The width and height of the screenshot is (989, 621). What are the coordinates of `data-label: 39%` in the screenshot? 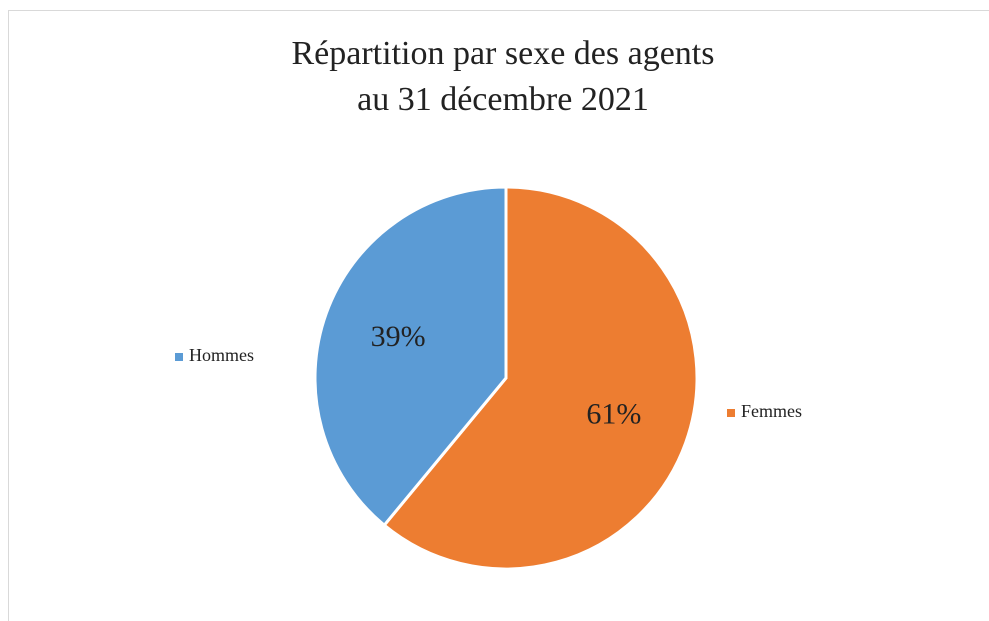 It's located at (398, 336).